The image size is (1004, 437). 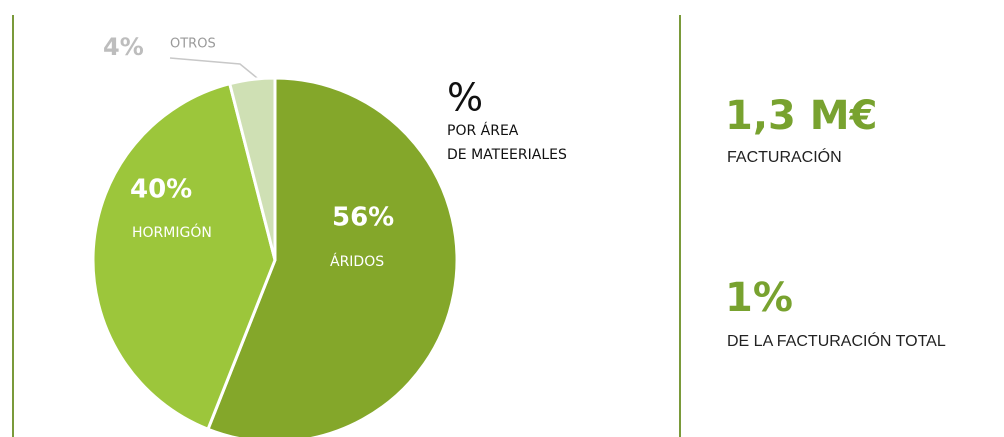 I want to click on slice-category-label: OTROS, so click(x=193, y=44).